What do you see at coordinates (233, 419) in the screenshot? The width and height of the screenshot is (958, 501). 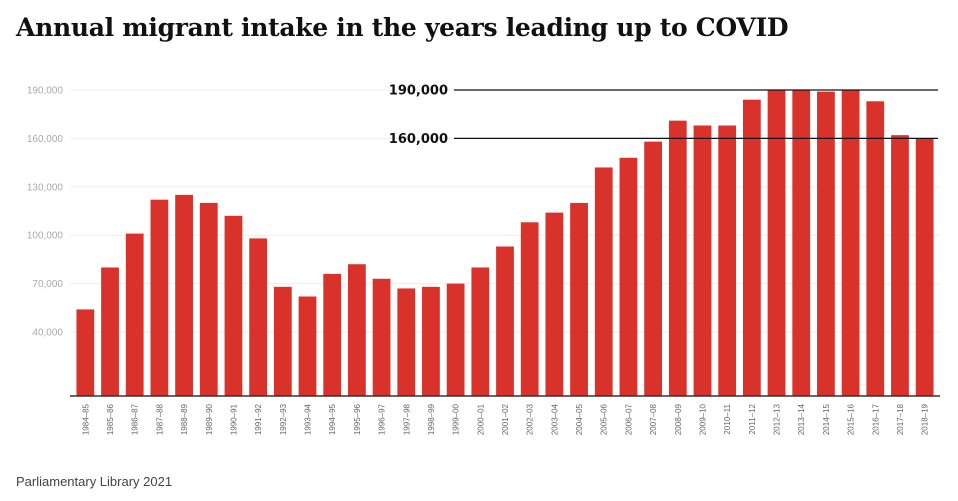 I see `x-tick-label: 1990–91` at bounding box center [233, 419].